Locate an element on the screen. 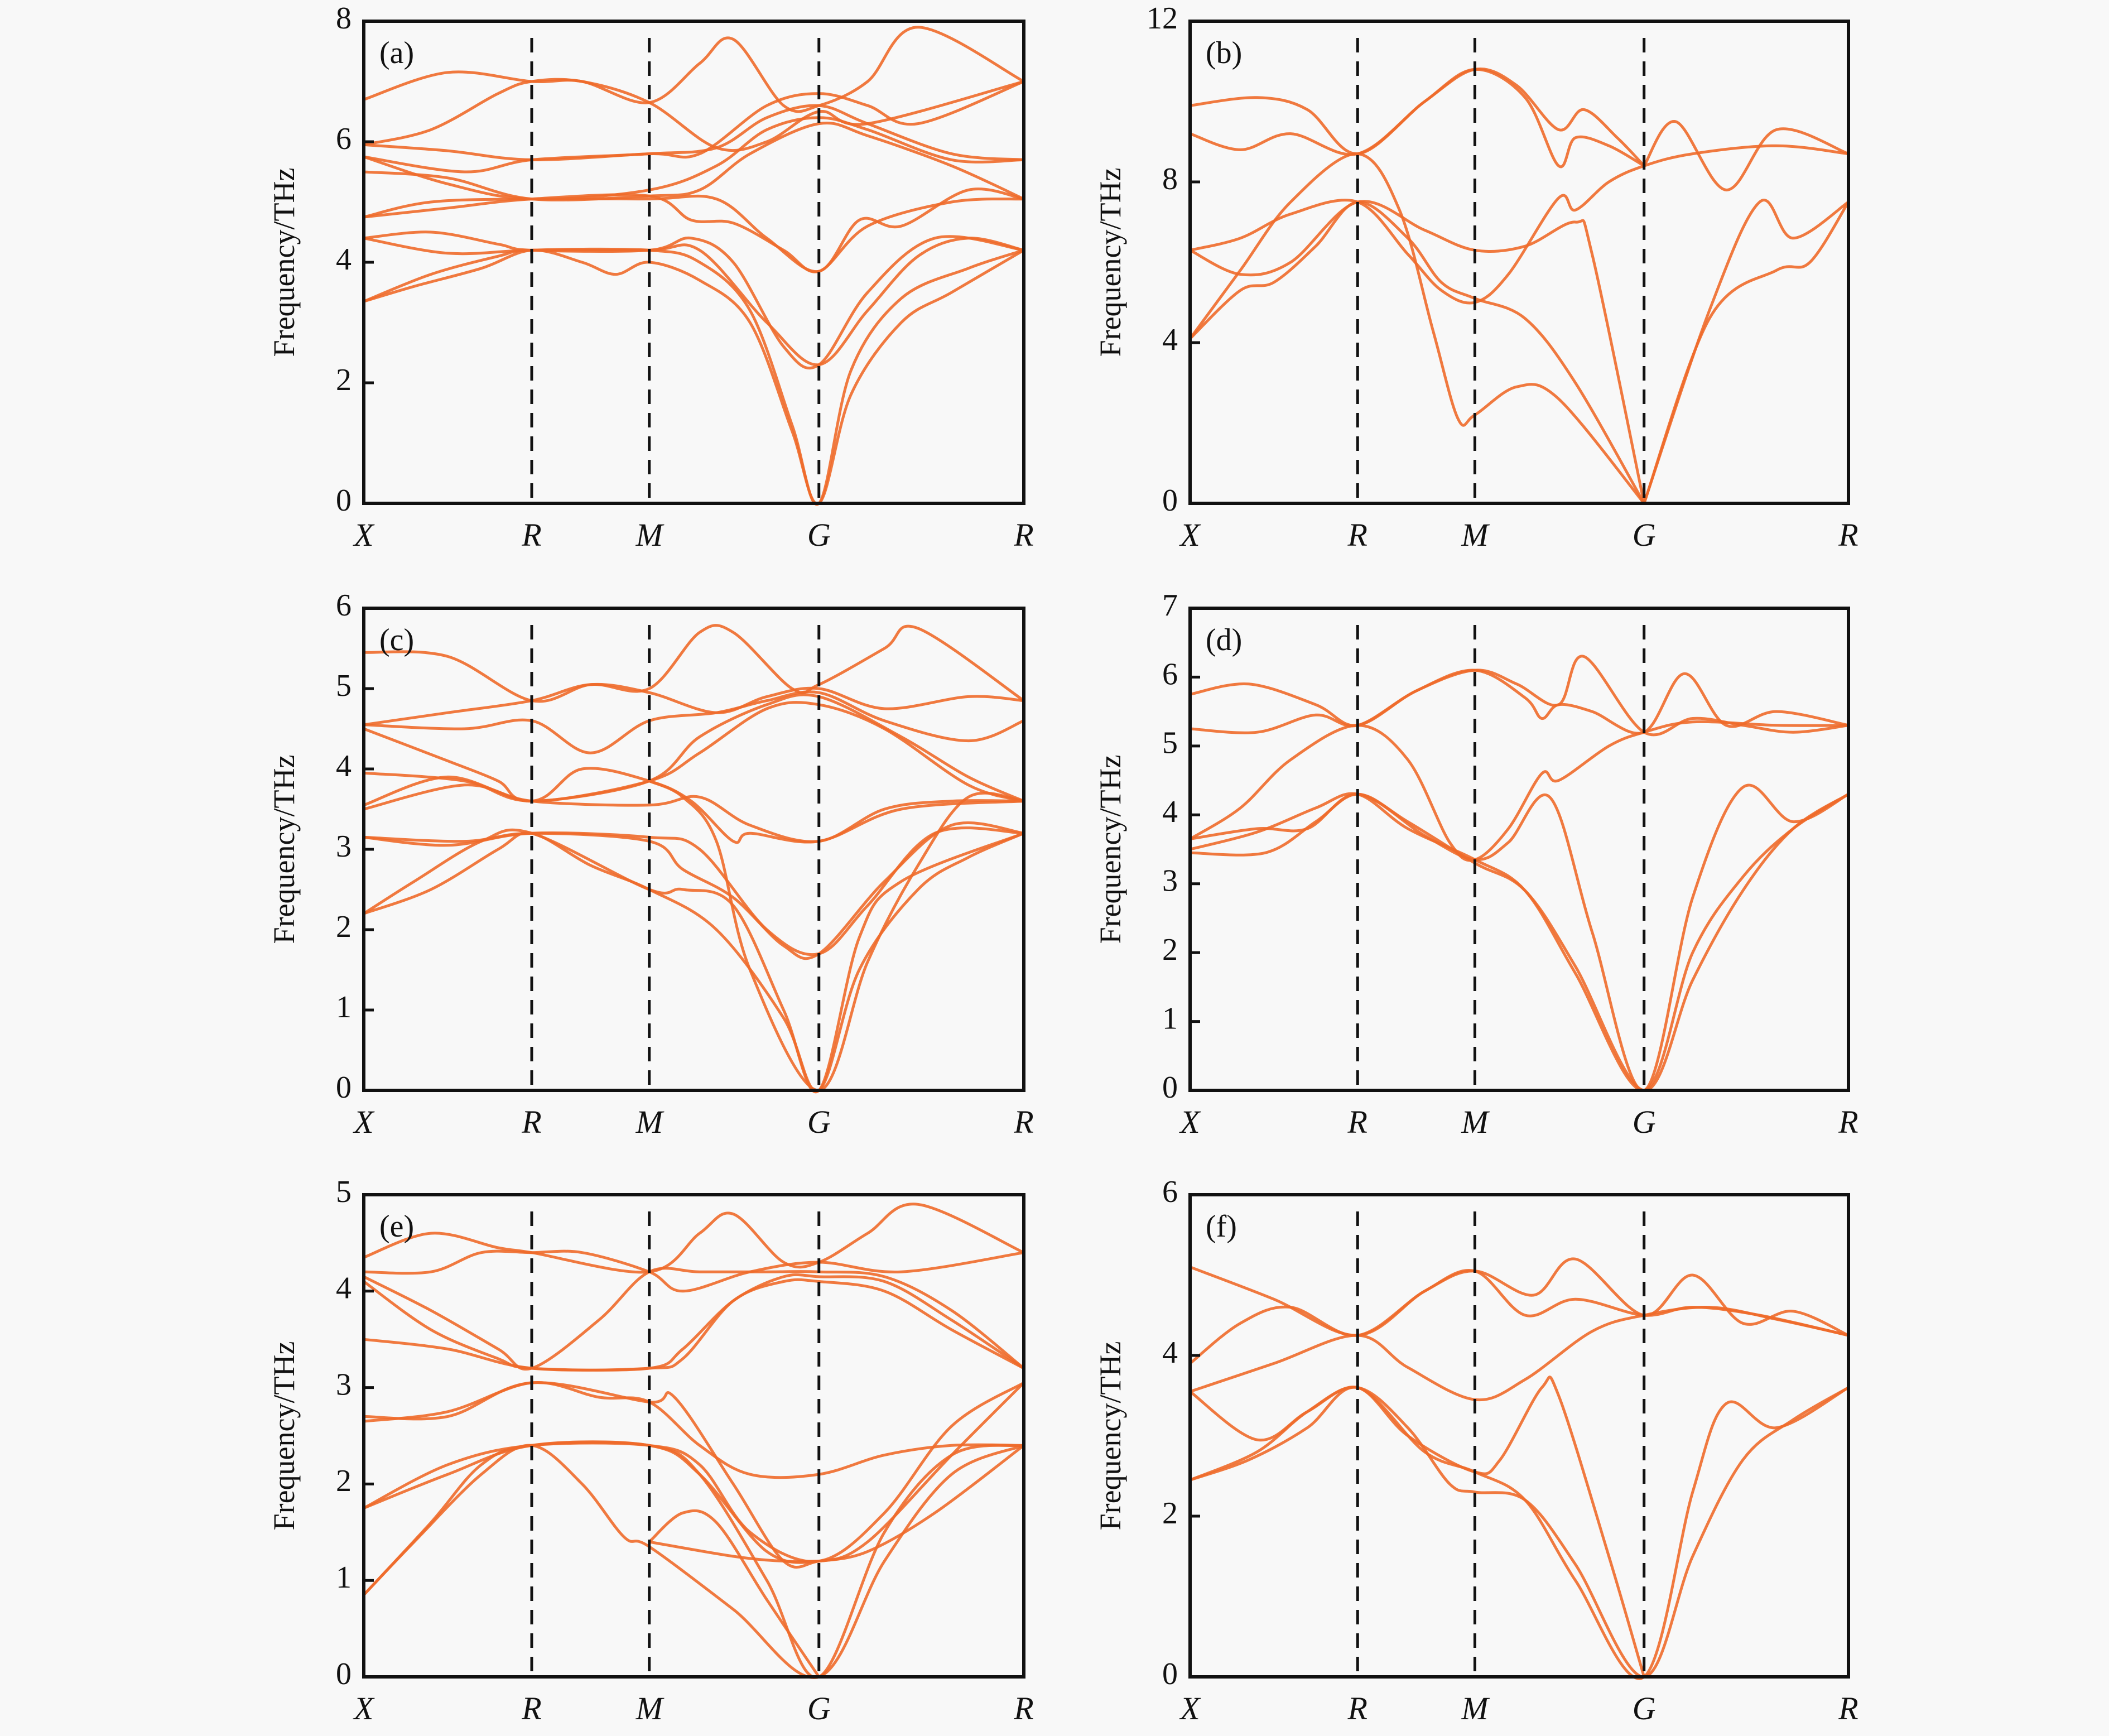 This screenshot has width=2109, height=1736. panel-b: 0 4 8 12 X R M G R Frequency/THz (b) is located at coordinates (1476, 277).